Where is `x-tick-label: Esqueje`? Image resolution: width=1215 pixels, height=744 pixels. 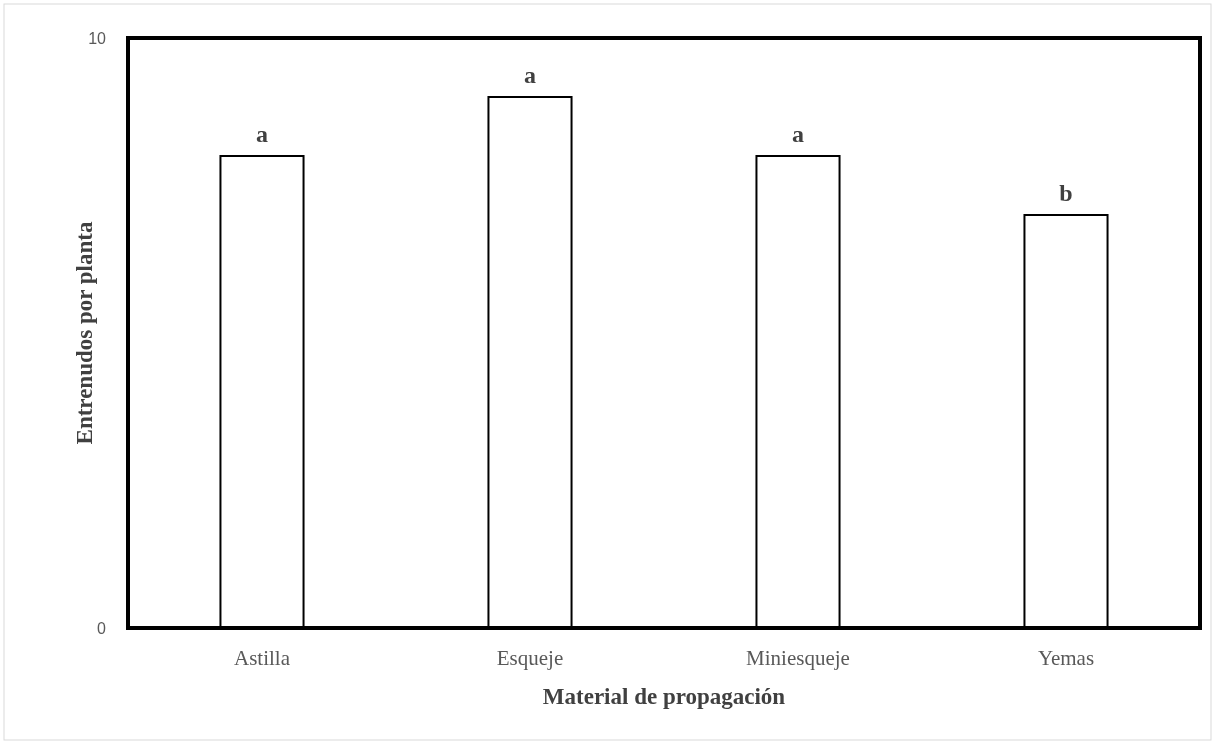 x-tick-label: Esqueje is located at coordinates (530, 658).